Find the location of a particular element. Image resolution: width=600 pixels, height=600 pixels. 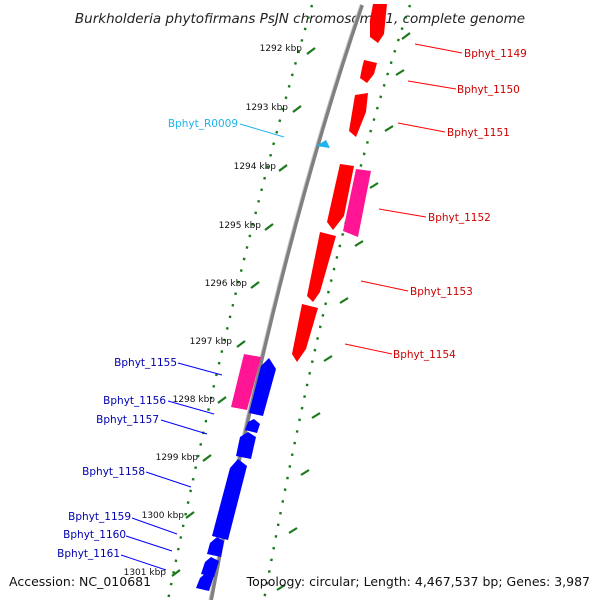

accession-text: Accession: NC_010681 is located at coordinates (80, 581).